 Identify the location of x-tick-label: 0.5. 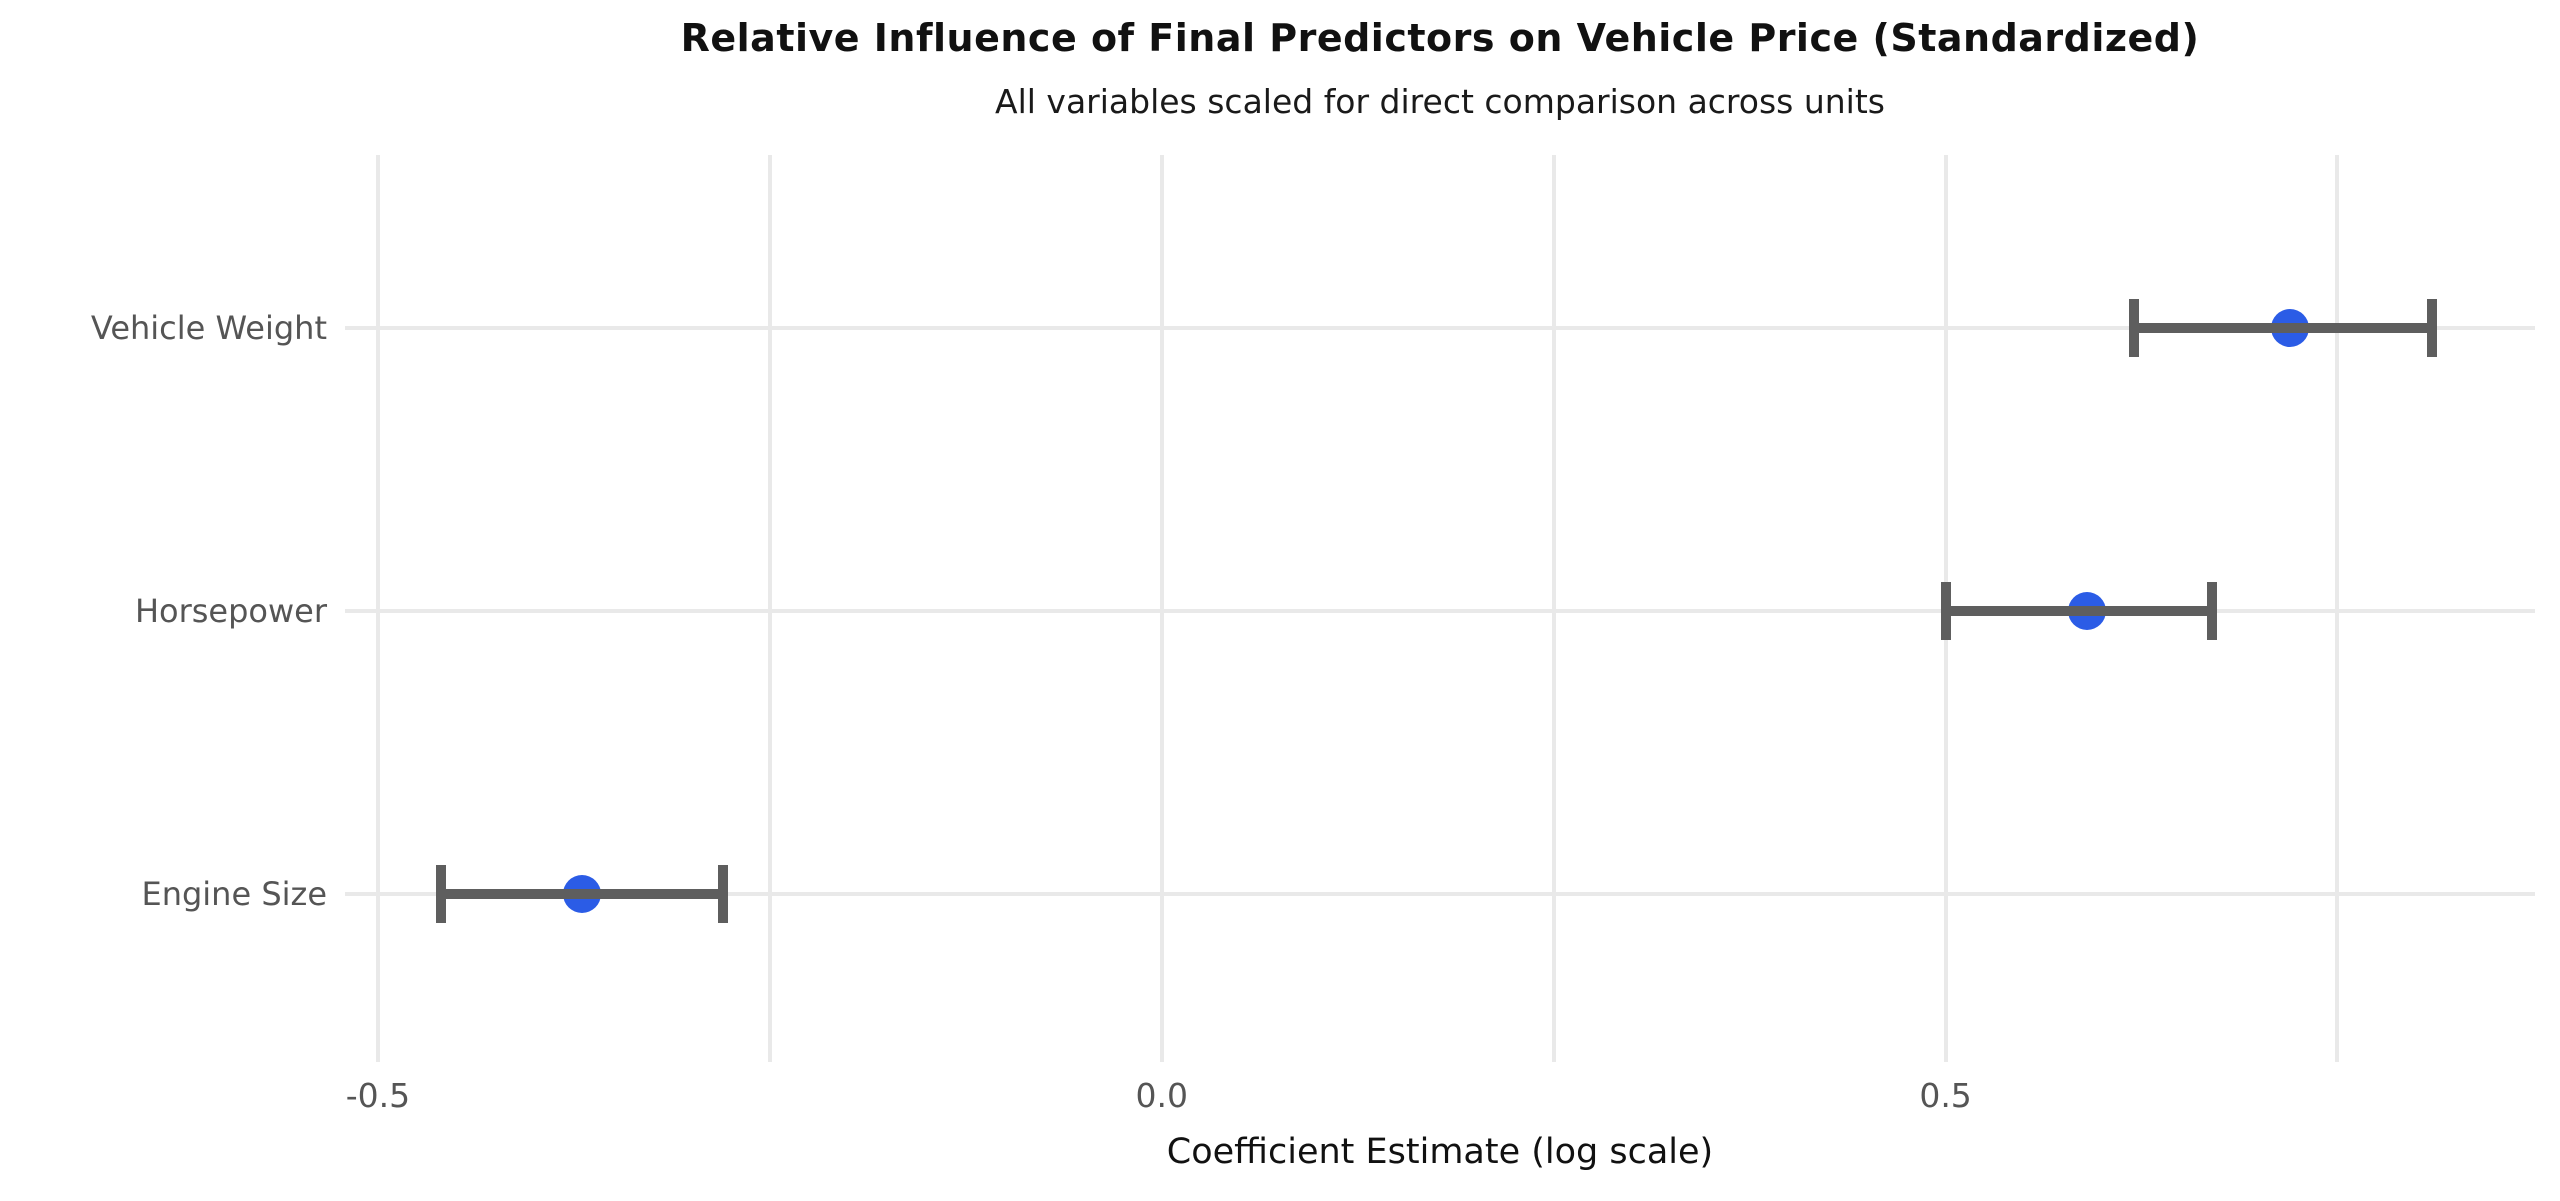
(1945, 1095).